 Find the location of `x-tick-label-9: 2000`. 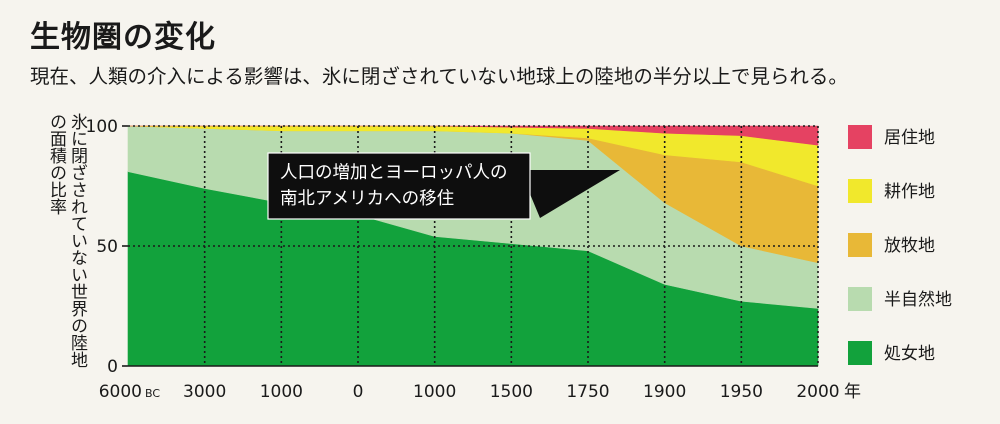

x-tick-label-9: 2000 is located at coordinates (817, 392).